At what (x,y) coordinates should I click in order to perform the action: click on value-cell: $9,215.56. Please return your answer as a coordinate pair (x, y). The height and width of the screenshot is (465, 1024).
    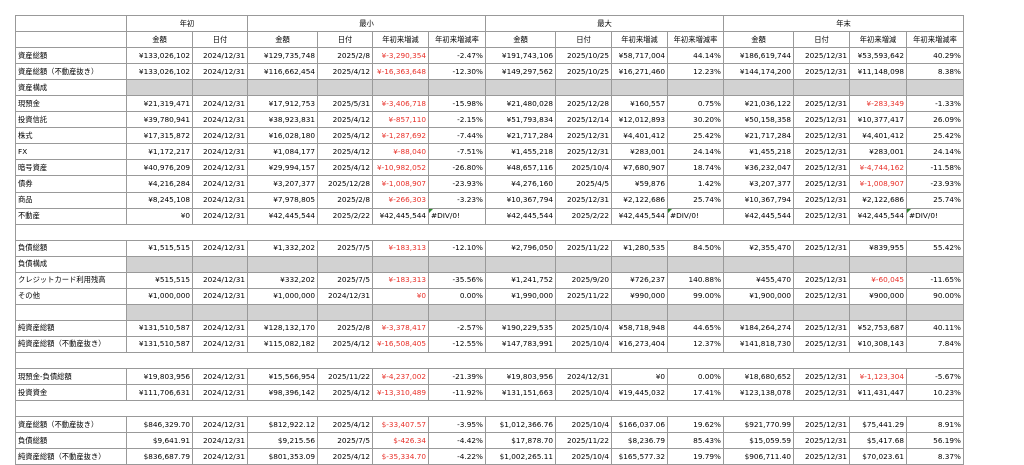
    Looking at the image, I should click on (282, 441).